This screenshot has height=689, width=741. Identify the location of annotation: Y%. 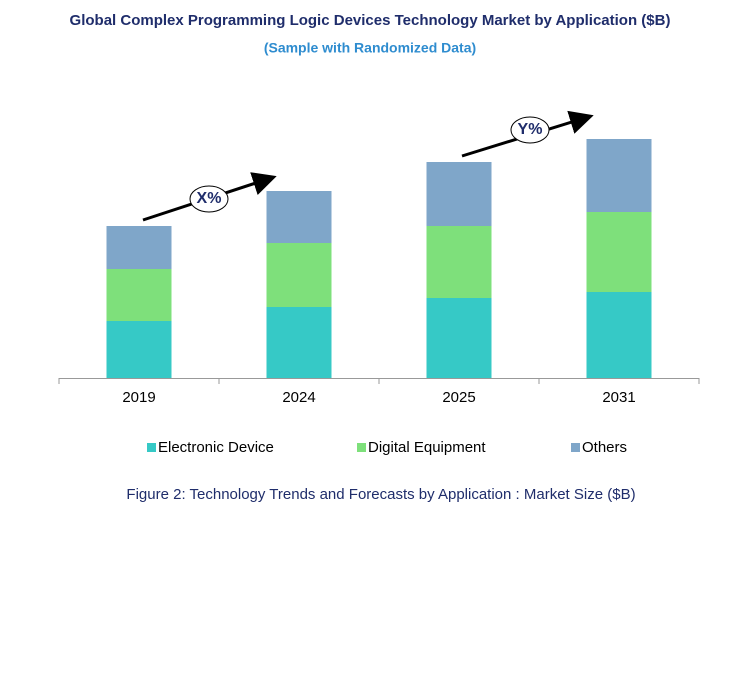
(530, 129).